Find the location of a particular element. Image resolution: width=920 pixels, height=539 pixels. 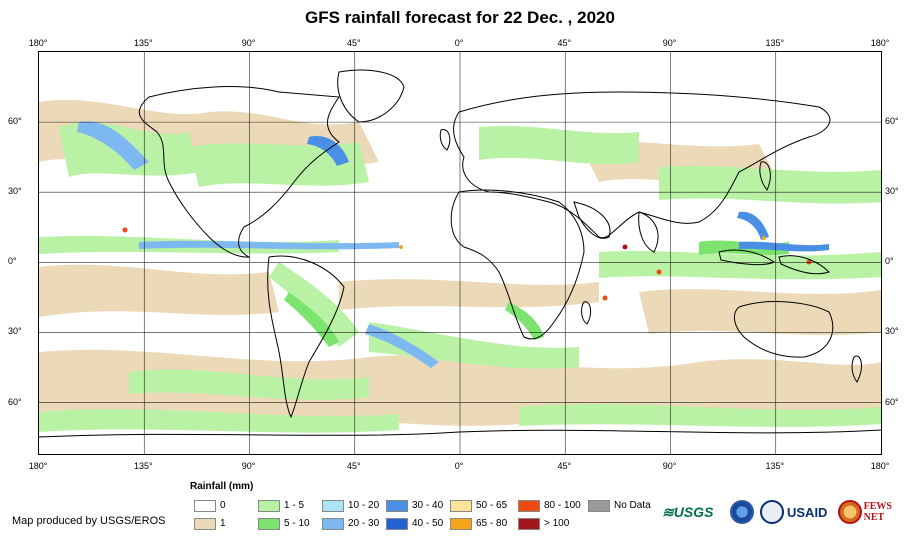

noaa-seal-icon is located at coordinates (742, 512).